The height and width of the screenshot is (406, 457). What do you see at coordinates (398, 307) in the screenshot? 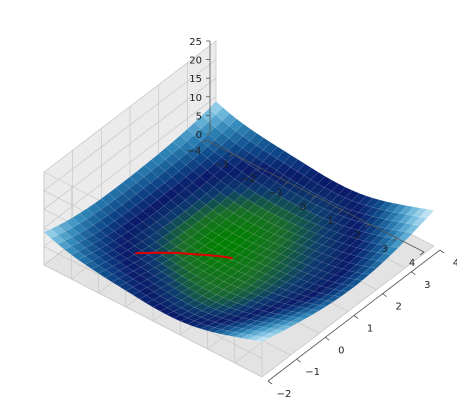
I see `y-tick-label: 2` at bounding box center [398, 307].